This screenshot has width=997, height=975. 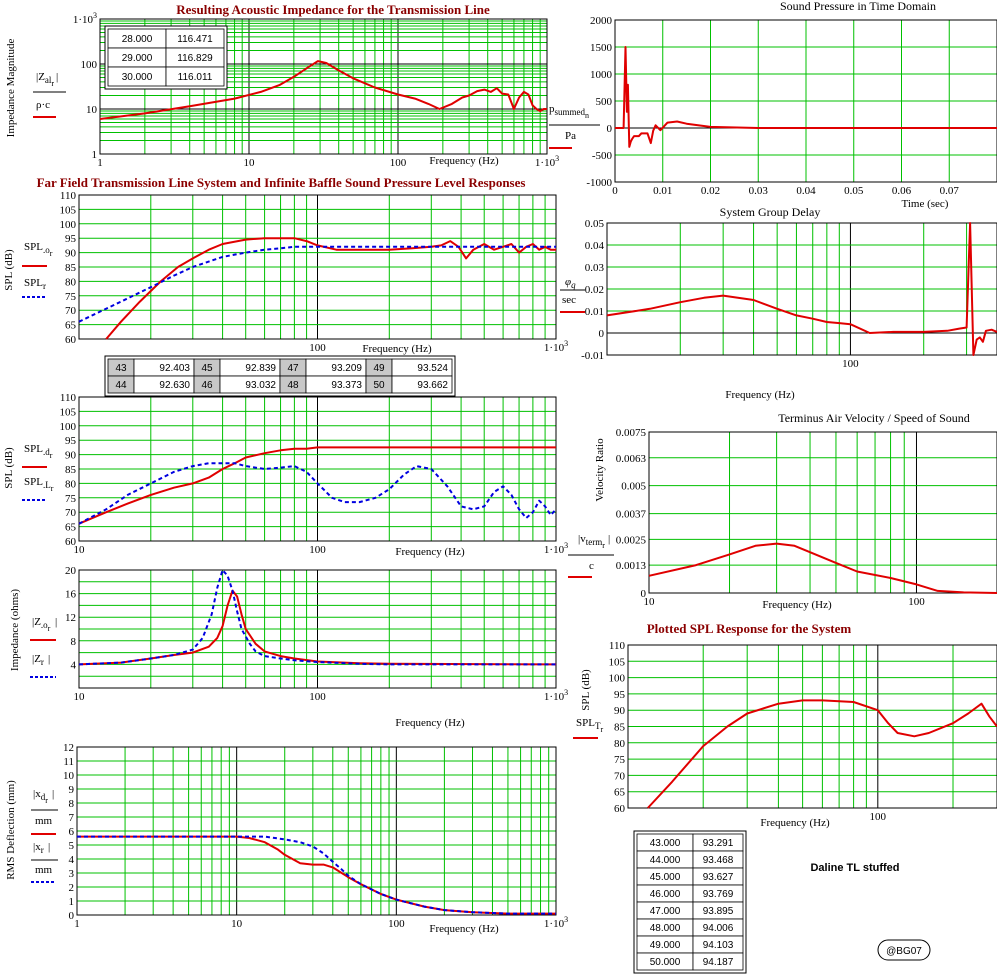 I want to click on y-tick-label: 0.0037, so click(x=631, y=515).